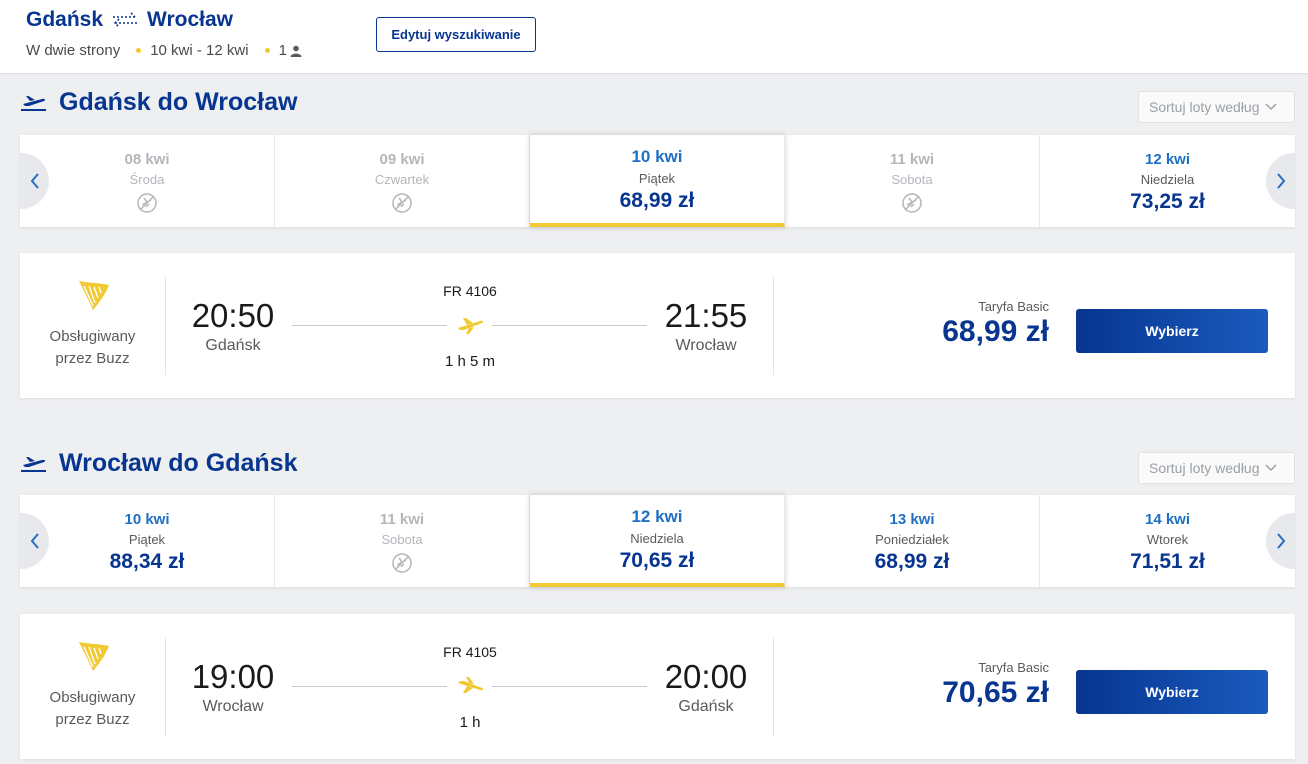 This screenshot has width=1308, height=764. I want to click on outbound-section-title: Gdańsk do Wrocław, so click(158, 102).